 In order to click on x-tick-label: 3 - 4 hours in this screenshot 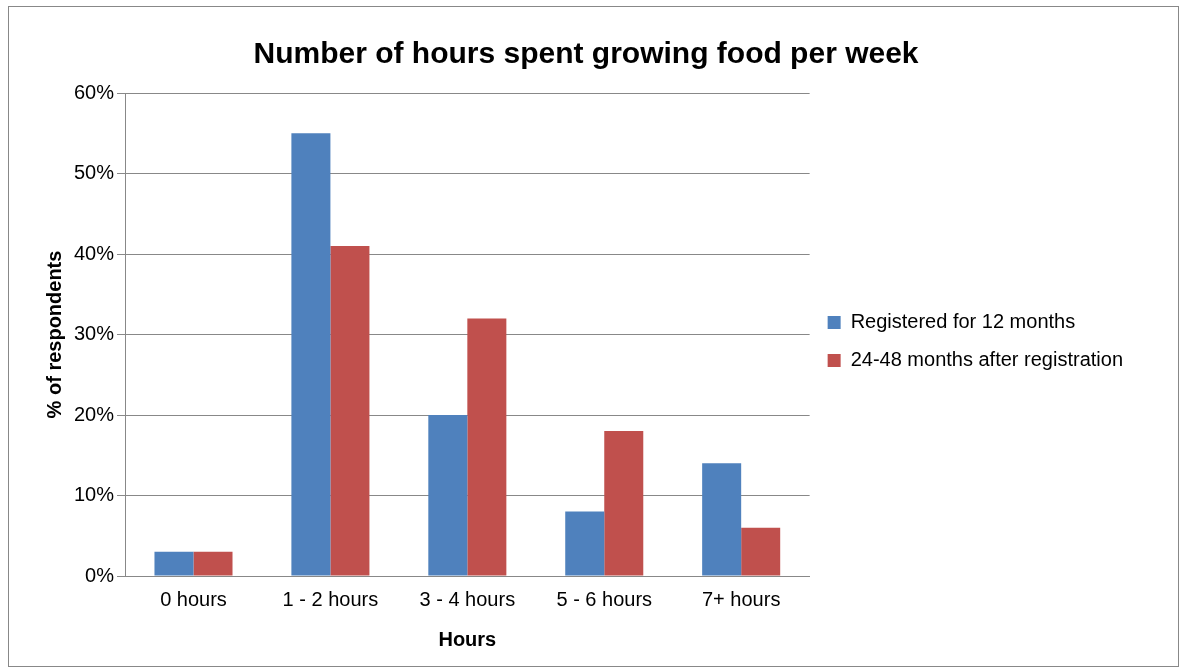, I will do `click(467, 598)`.